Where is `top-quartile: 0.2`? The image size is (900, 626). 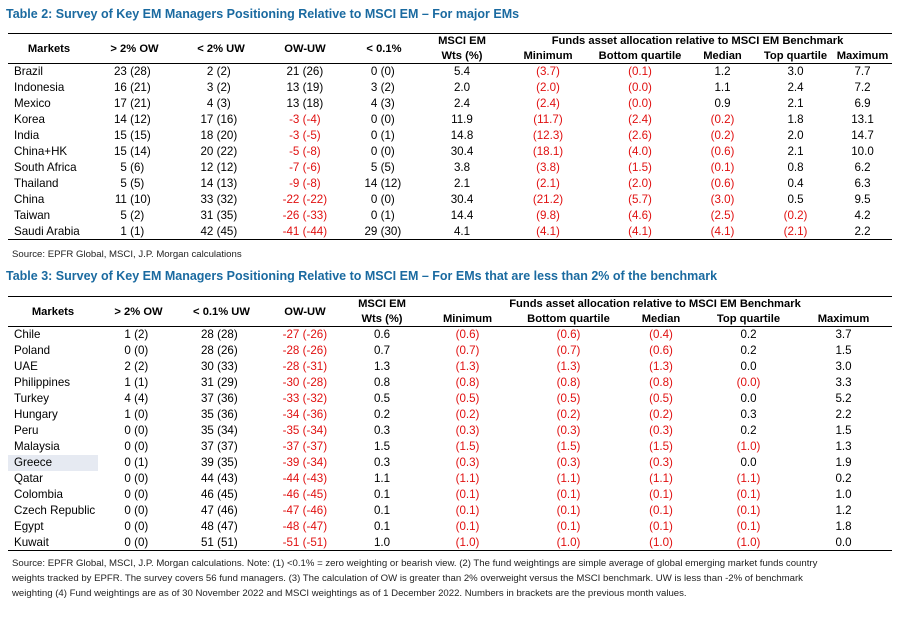 top-quartile: 0.2 is located at coordinates (748, 350).